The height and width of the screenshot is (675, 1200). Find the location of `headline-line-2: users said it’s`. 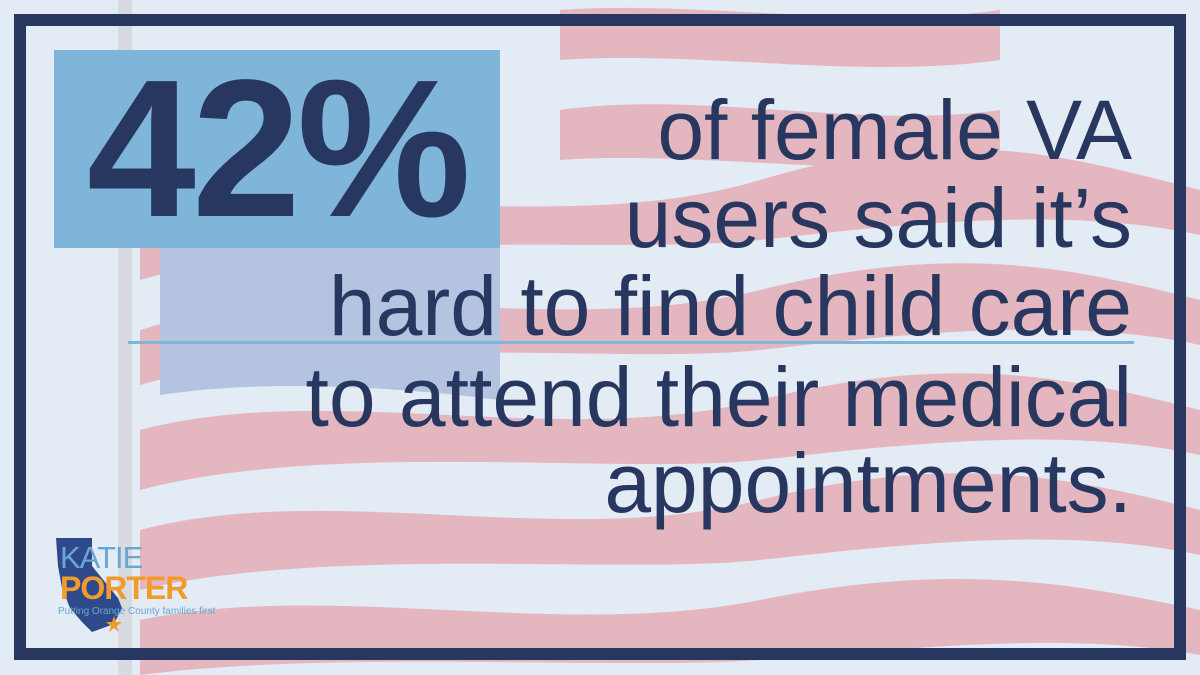

headline-line-2: users said it’s is located at coordinates (878, 218).